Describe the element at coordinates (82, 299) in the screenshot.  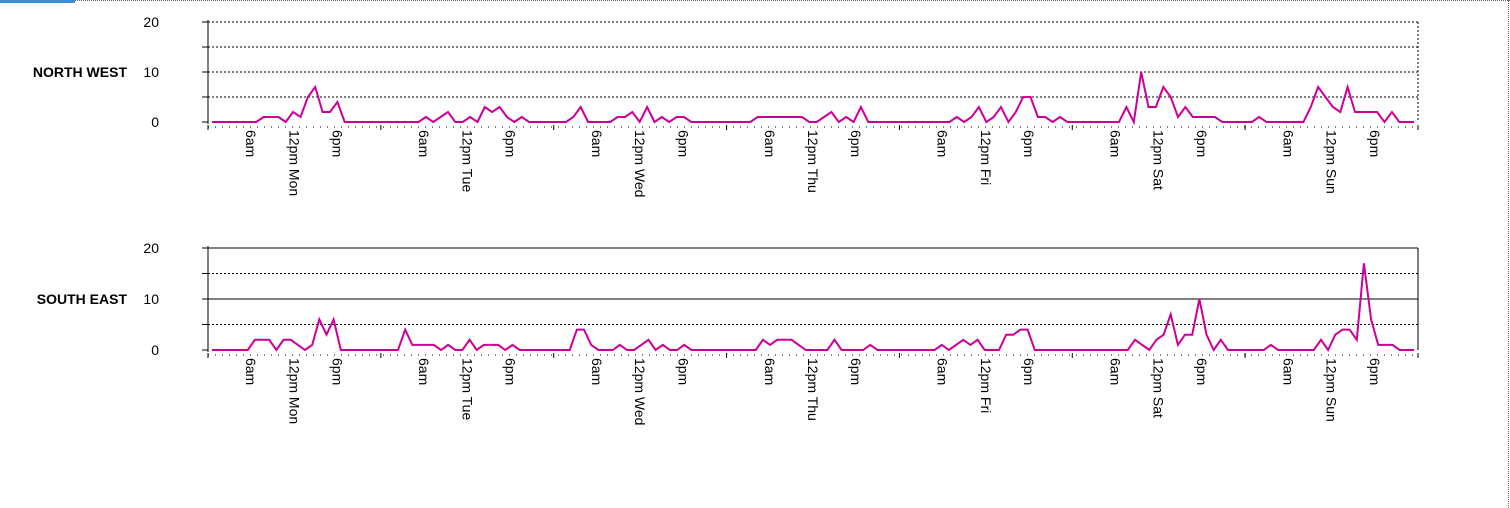
I see `panel-title: SOUTH EAST` at that location.